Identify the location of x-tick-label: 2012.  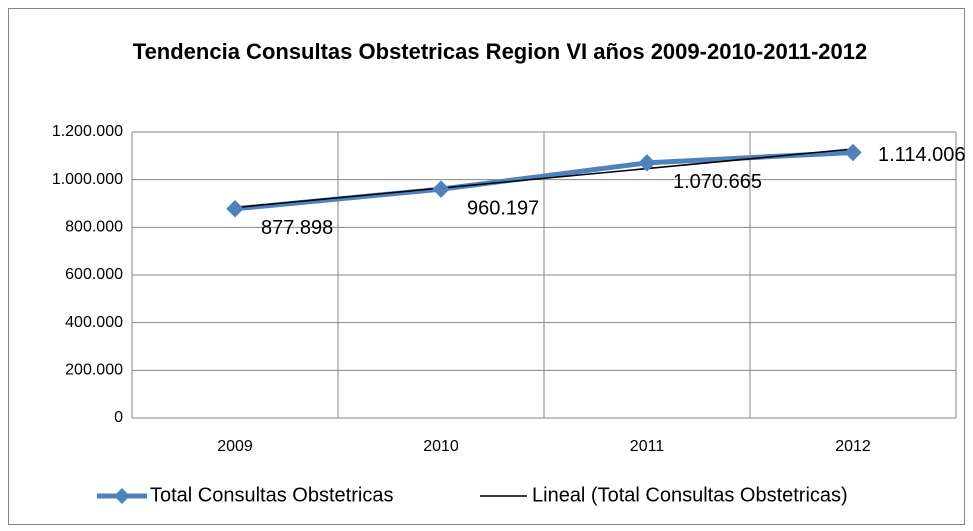
(853, 446).